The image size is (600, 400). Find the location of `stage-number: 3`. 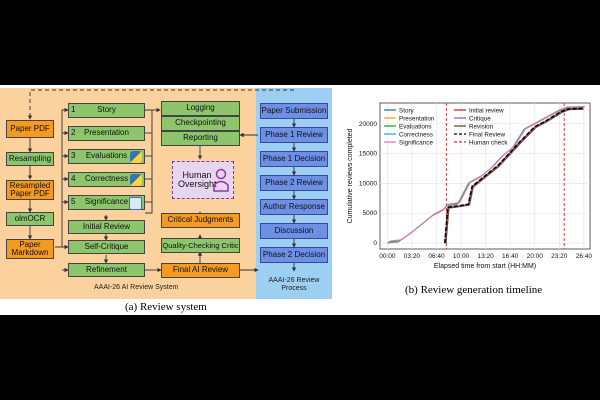

stage-number: 3 is located at coordinates (73, 156).